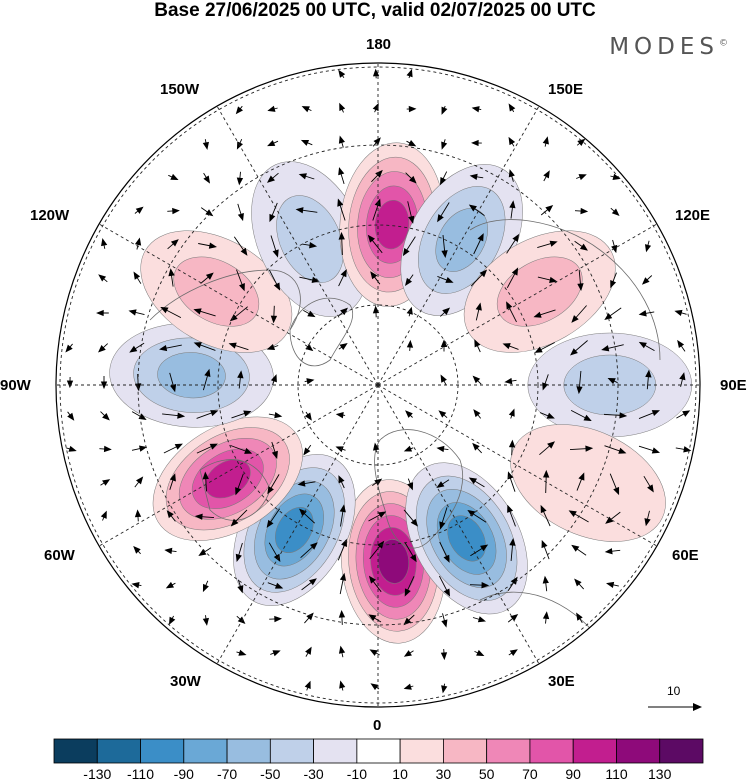 The width and height of the screenshot is (750, 783). Describe the element at coordinates (270, 774) in the screenshot. I see `colorbar-tick-label: -50` at that location.